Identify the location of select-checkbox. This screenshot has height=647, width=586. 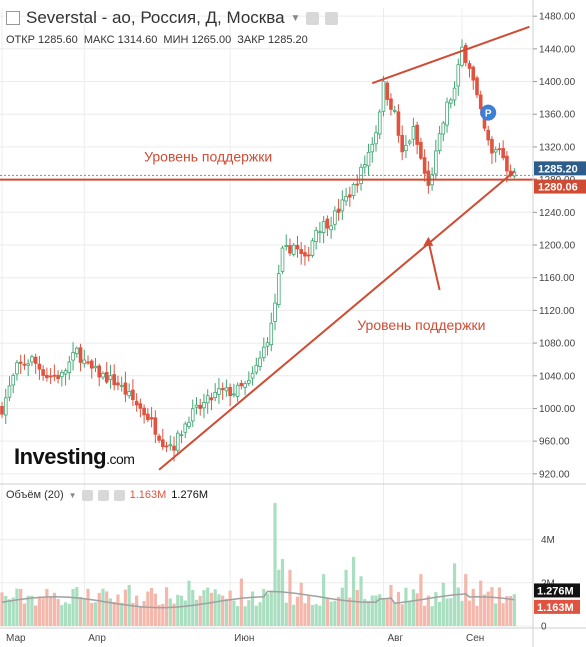
(13, 18).